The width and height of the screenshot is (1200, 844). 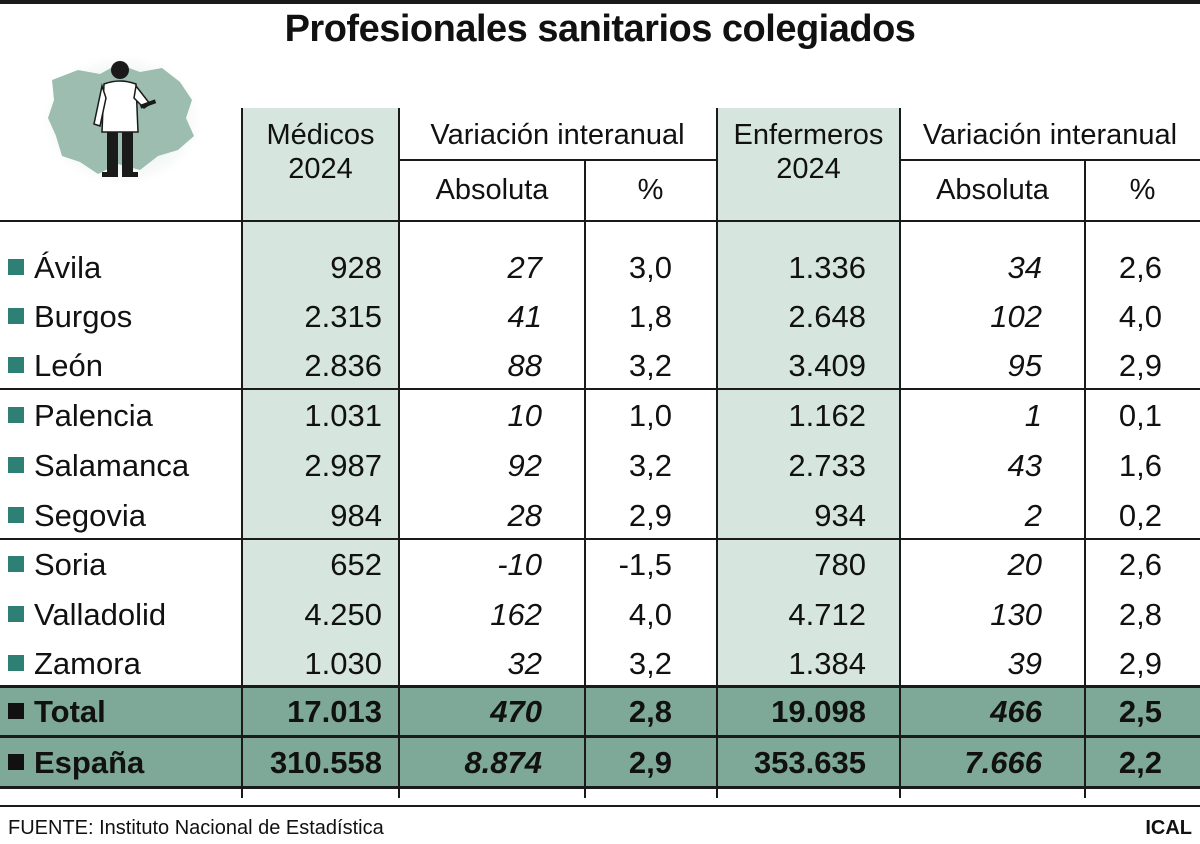 I want to click on header-medicos-line1: Médicos, so click(x=320, y=135).